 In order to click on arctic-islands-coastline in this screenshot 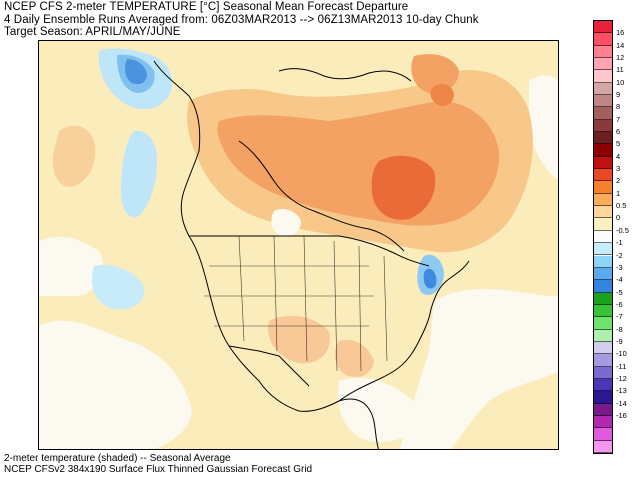, I will do `click(345, 75)`.